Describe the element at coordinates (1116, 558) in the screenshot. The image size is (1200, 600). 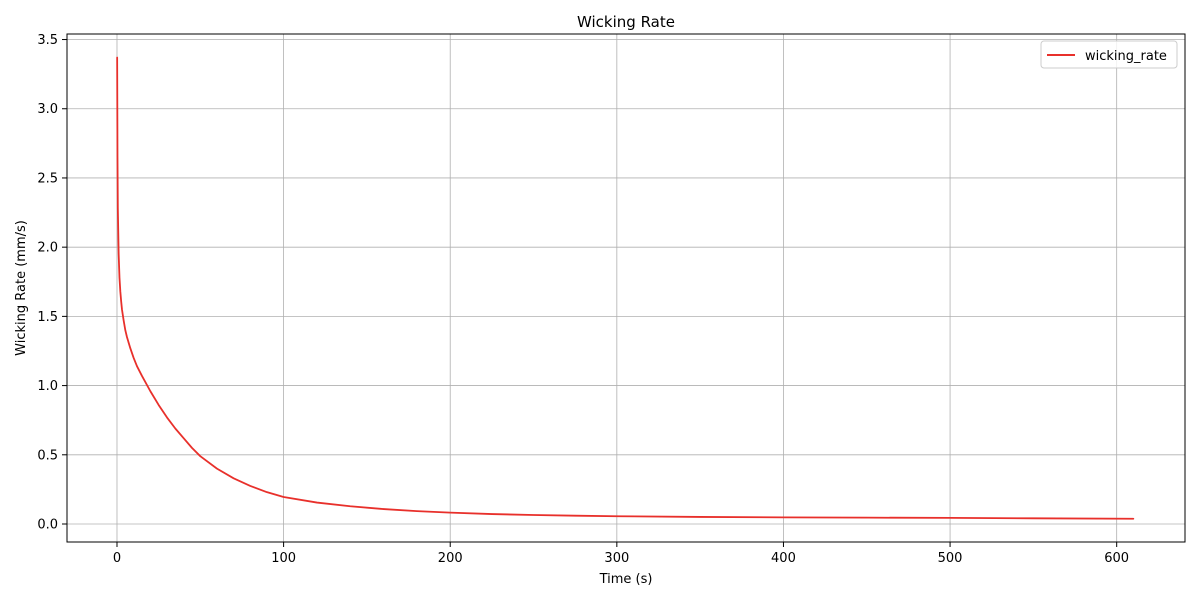
I see `x-tick-label: 600` at that location.